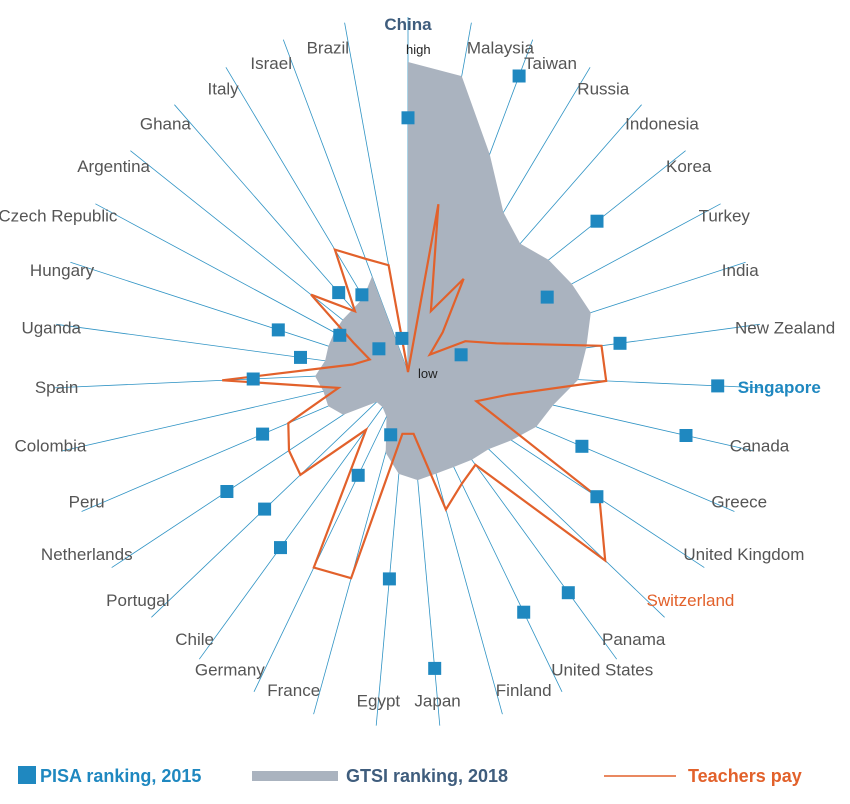 This screenshot has height=804, width=850. Describe the element at coordinates (547, 297) in the screenshot. I see `pisa-marker-turkey` at that location.